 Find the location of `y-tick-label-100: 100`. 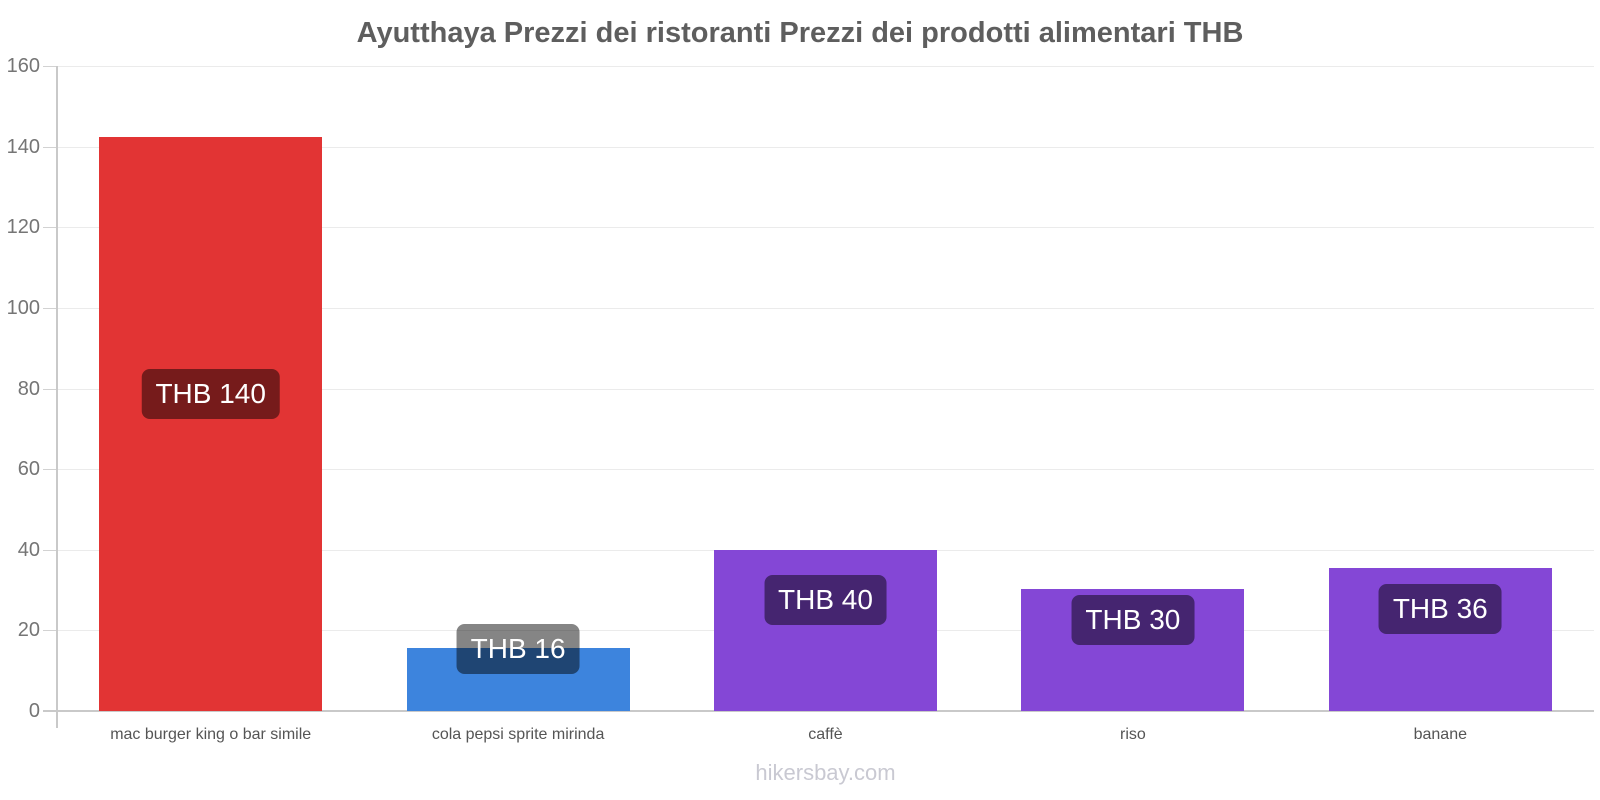

y-tick-label-100: 100 is located at coordinates (23, 307).